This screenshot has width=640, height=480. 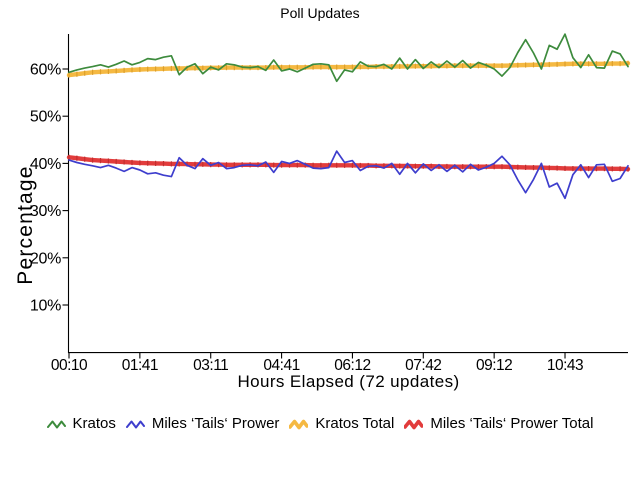 What do you see at coordinates (45, 306) in the screenshot?
I see `y-tick-label: 10%` at bounding box center [45, 306].